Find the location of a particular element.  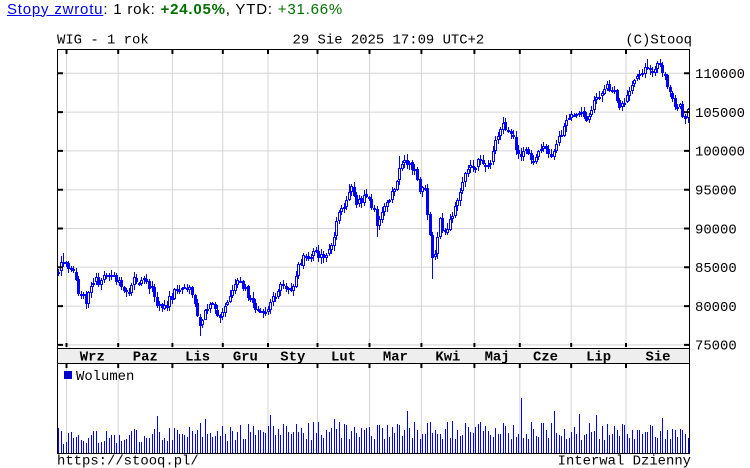

svg-text: 95000 is located at coordinates (716, 192).